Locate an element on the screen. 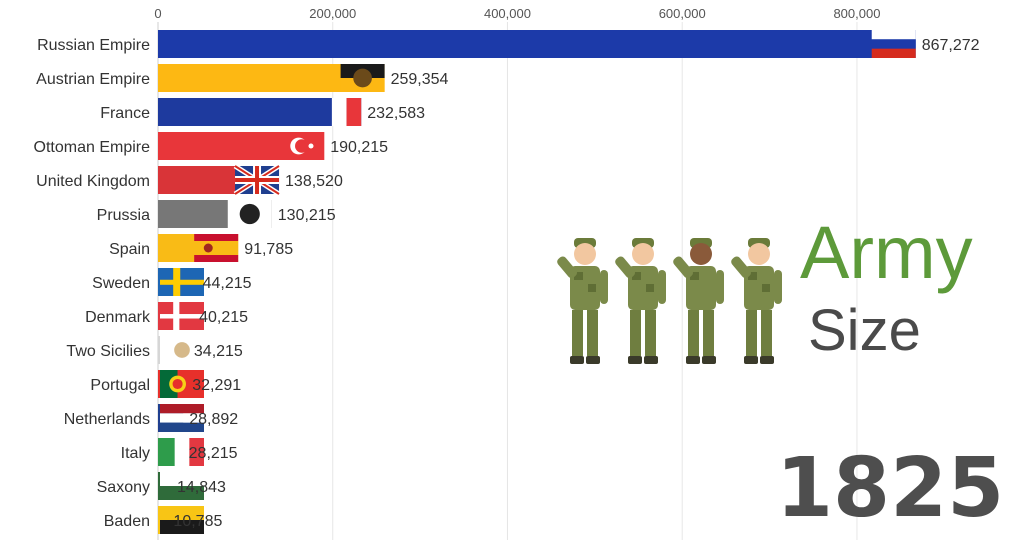 This screenshot has width=1024, height=556. denmark-flag-icon is located at coordinates (182, 316).